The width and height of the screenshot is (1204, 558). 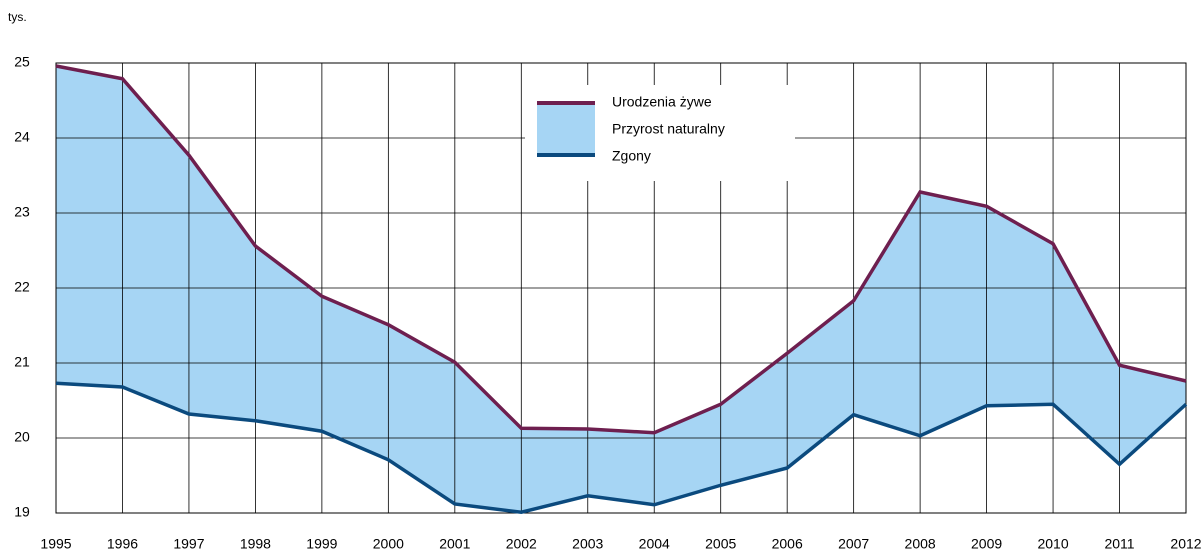 What do you see at coordinates (321, 544) in the screenshot?
I see `x-tick-label: 1999` at bounding box center [321, 544].